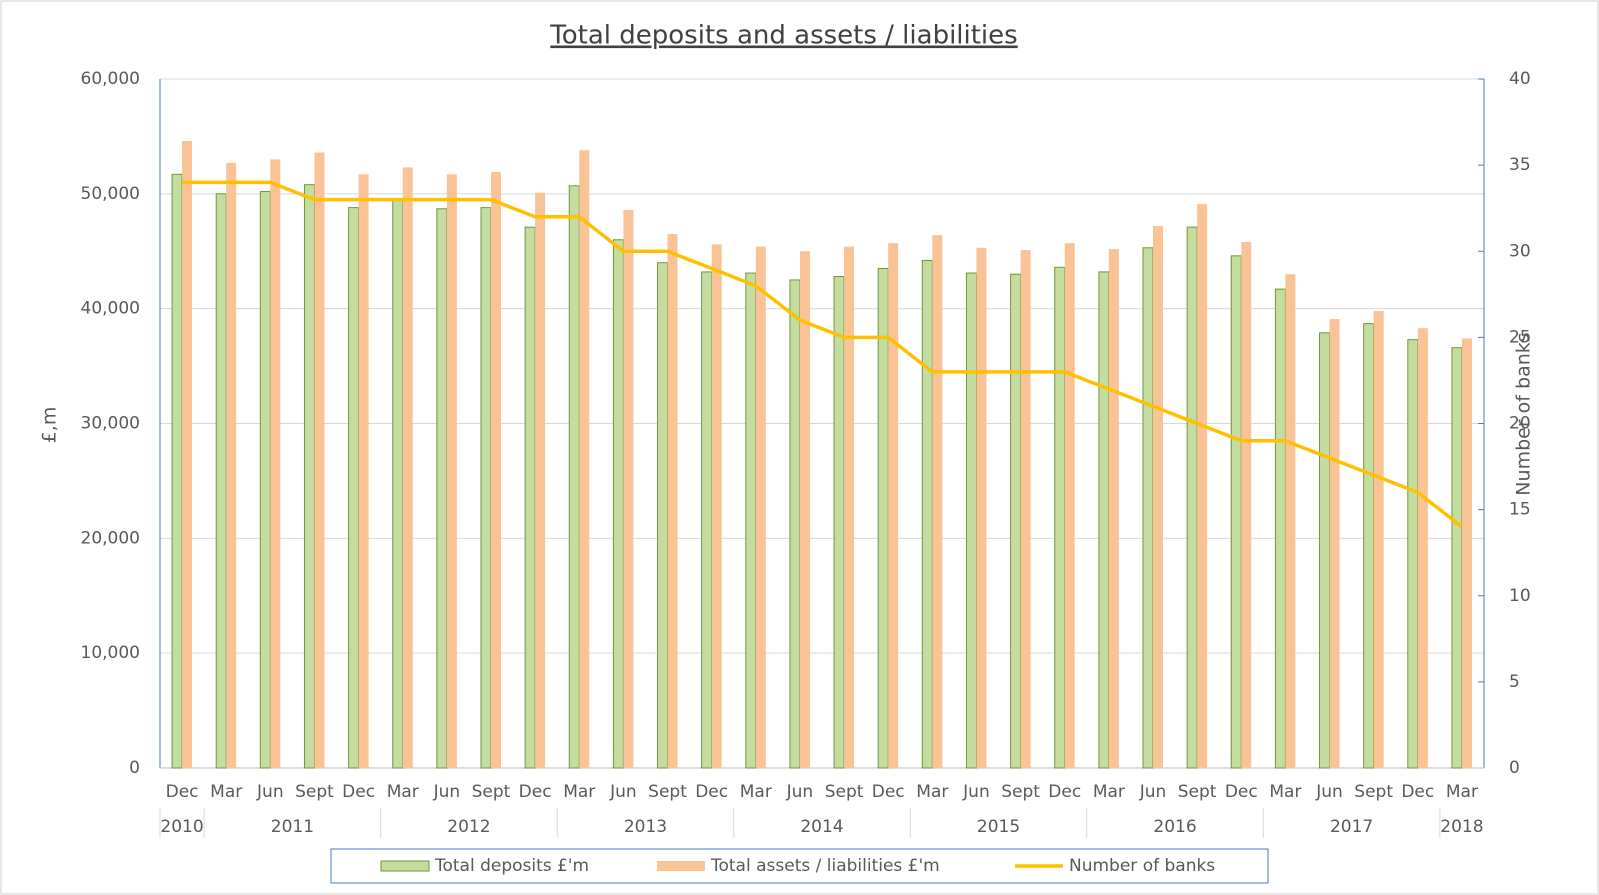 The image size is (1599, 895). I want to click on x-group-label: 2012, so click(468, 827).